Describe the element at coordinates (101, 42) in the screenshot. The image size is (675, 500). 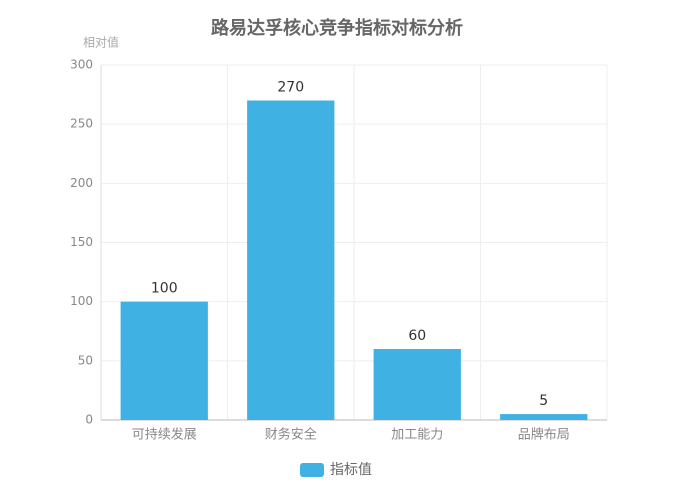
I see `y-axis-label: 相对值` at that location.